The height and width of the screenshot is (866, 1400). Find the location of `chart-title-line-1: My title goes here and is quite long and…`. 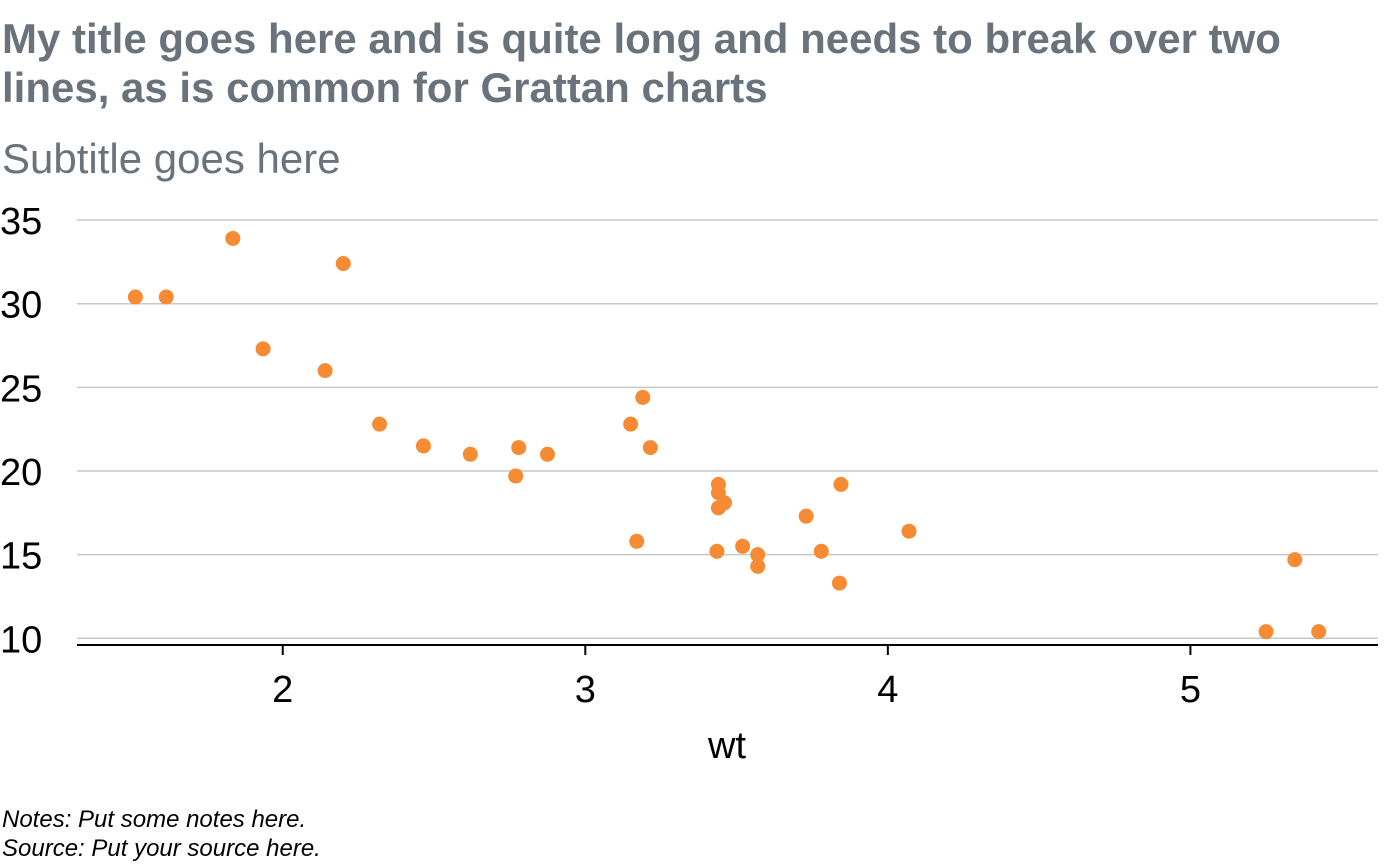

chart-title-line-1: My title goes here and is quite long and… is located at coordinates (641, 38).